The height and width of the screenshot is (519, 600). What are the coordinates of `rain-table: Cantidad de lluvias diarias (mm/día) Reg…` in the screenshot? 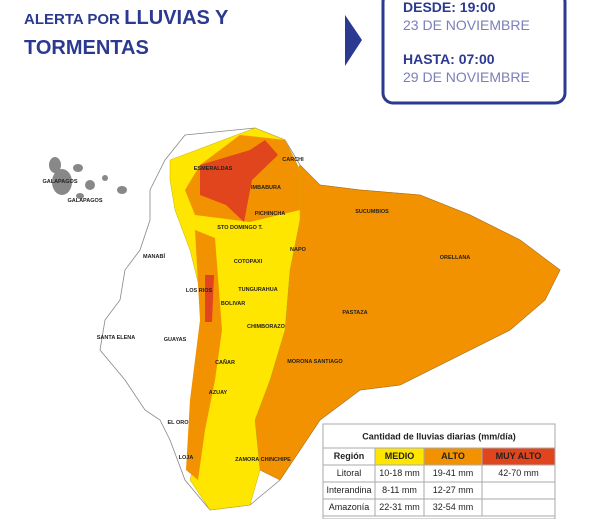 It's located at (439, 471).